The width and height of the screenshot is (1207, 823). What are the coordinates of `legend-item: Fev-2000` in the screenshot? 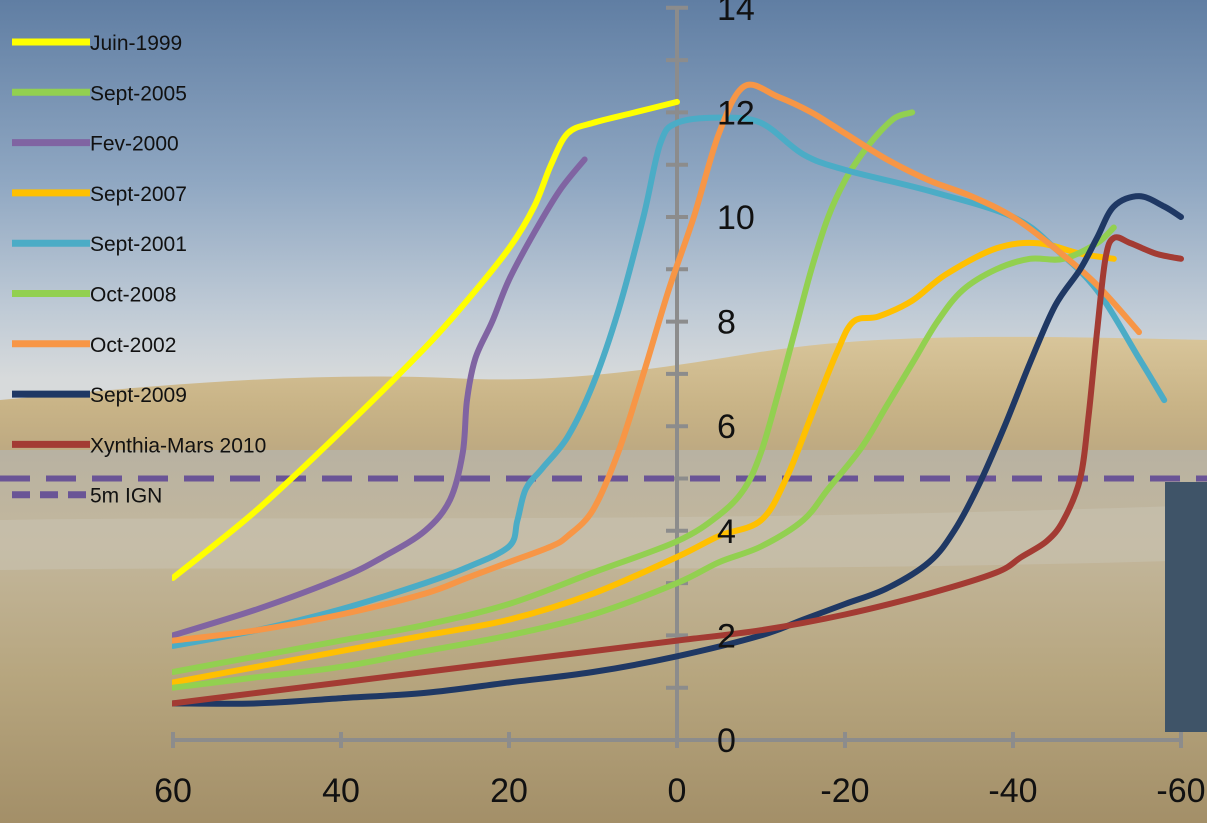 It's located at (95, 144).